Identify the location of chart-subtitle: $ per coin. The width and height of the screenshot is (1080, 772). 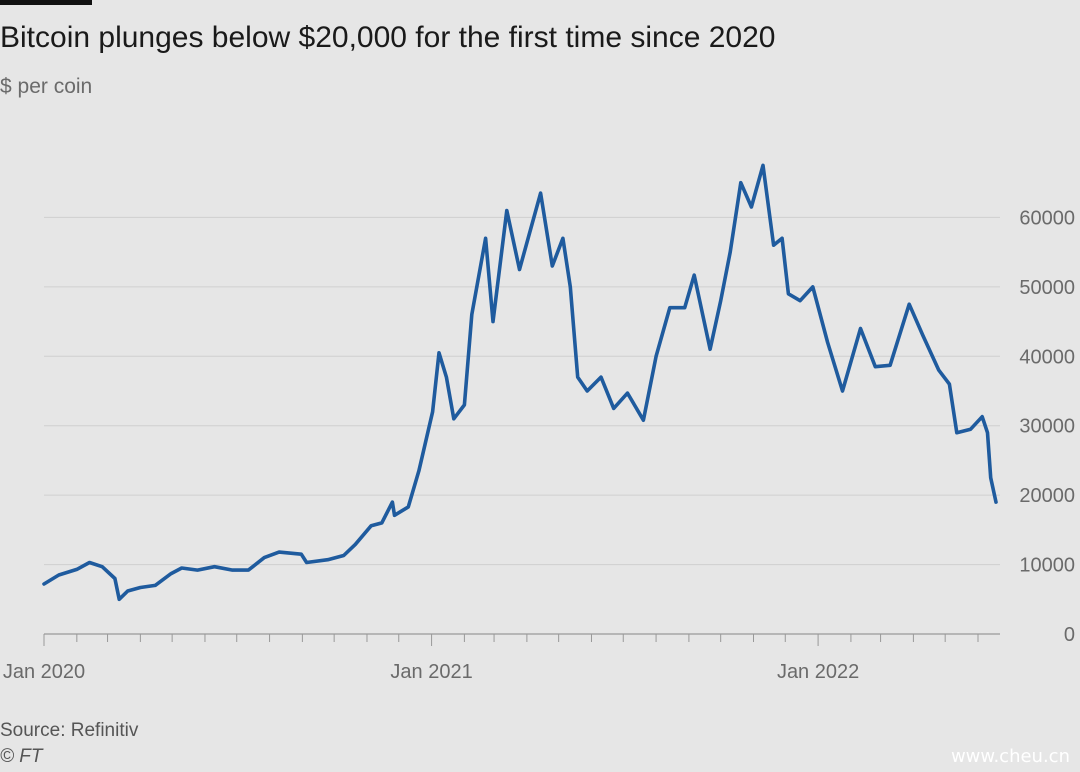
(46, 86).